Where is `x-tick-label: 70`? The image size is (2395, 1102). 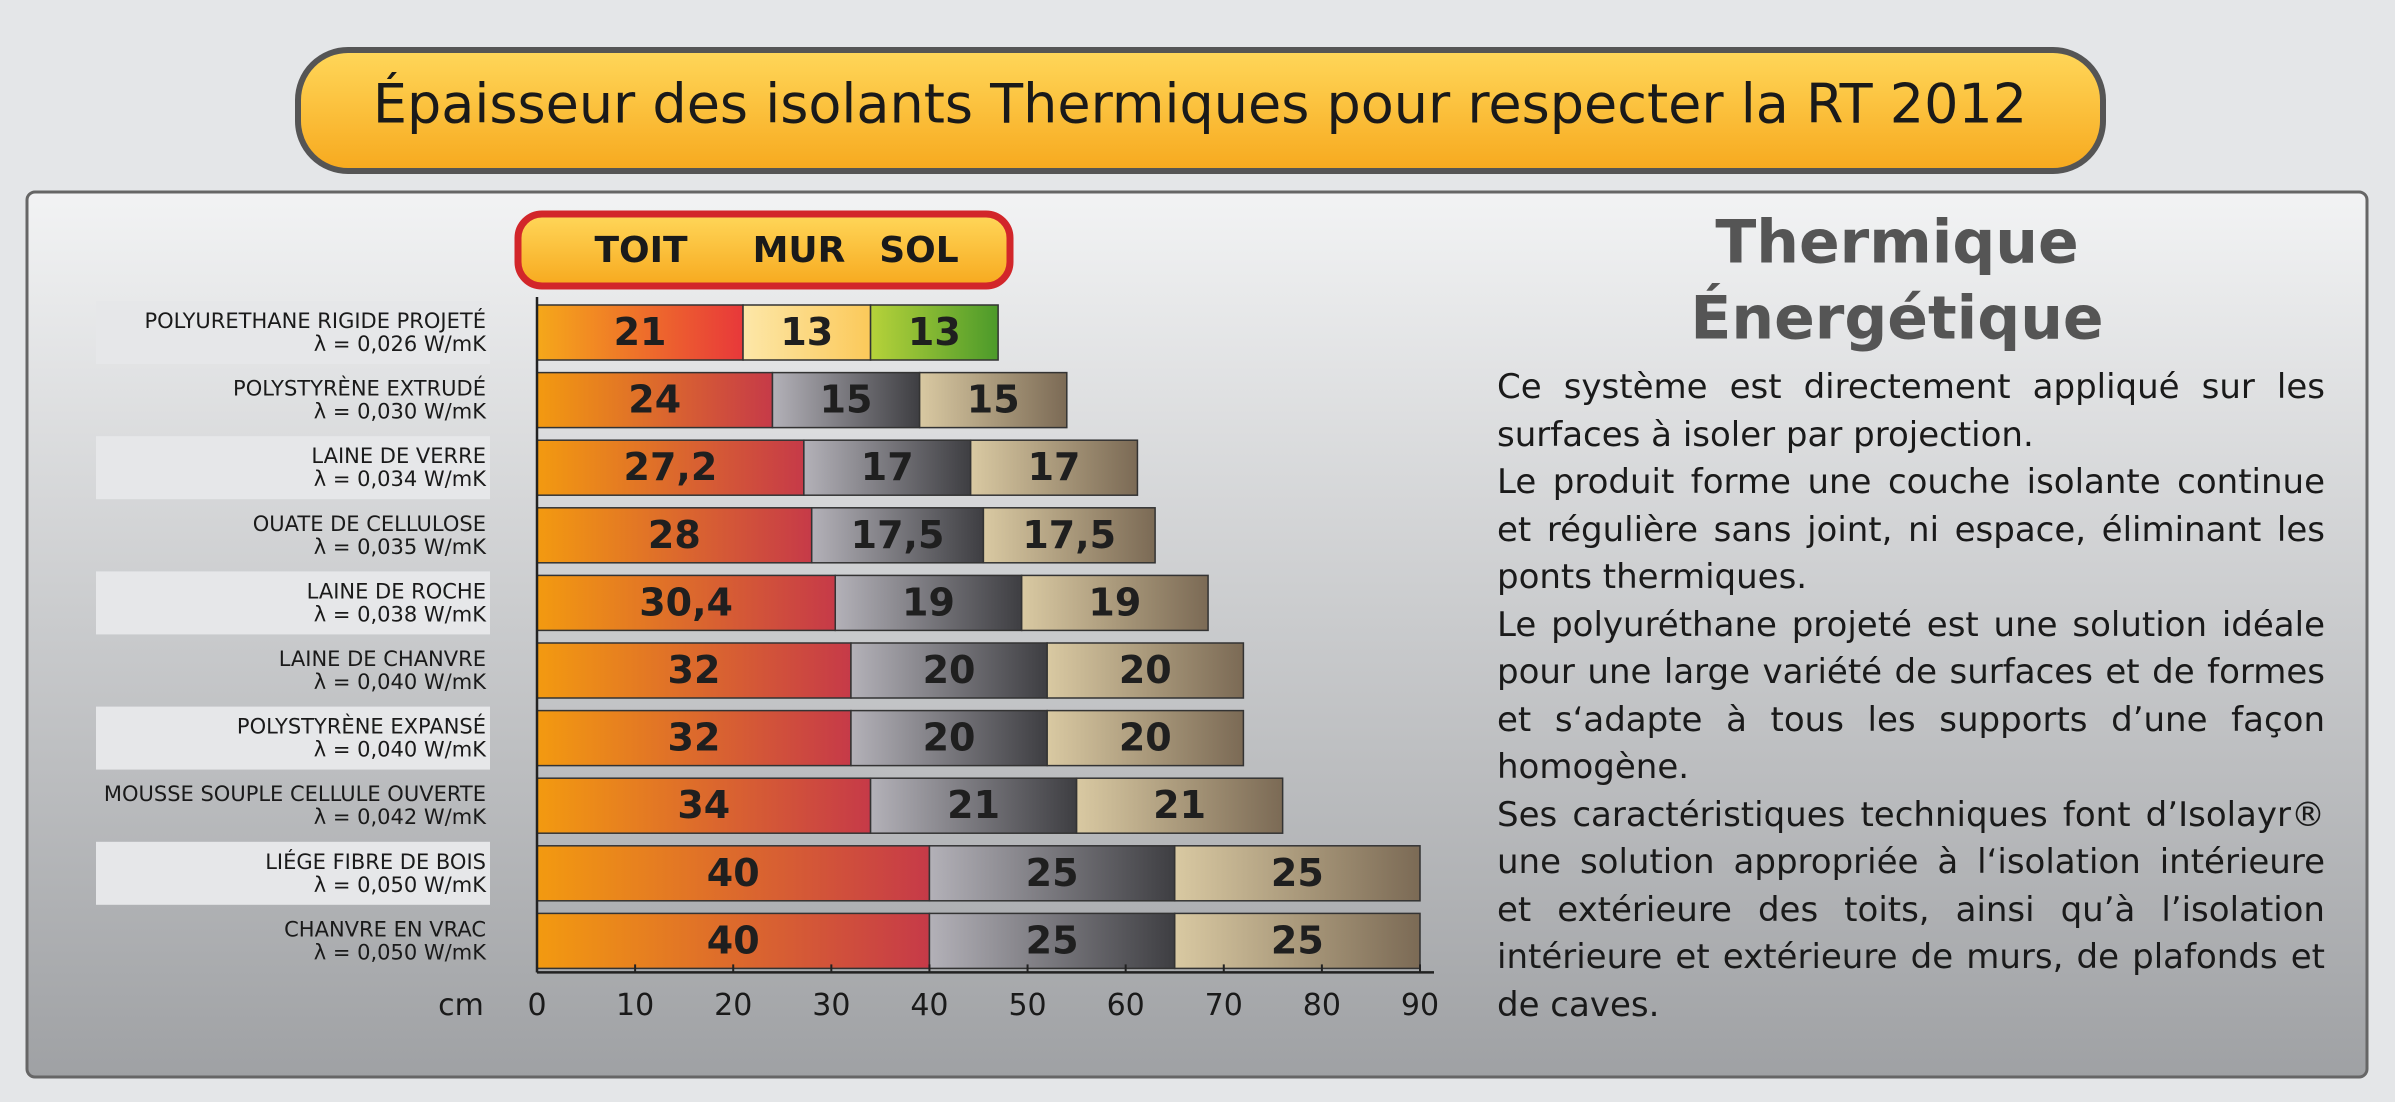 x-tick-label: 70 is located at coordinates (1224, 1005).